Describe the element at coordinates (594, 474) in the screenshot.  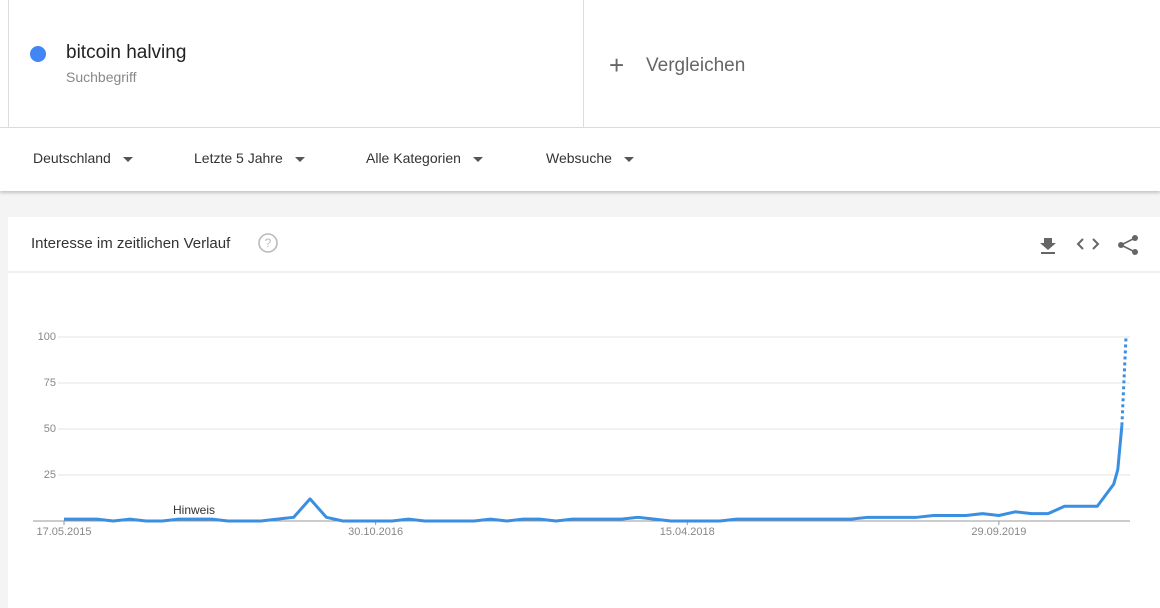
I see `line` at that location.